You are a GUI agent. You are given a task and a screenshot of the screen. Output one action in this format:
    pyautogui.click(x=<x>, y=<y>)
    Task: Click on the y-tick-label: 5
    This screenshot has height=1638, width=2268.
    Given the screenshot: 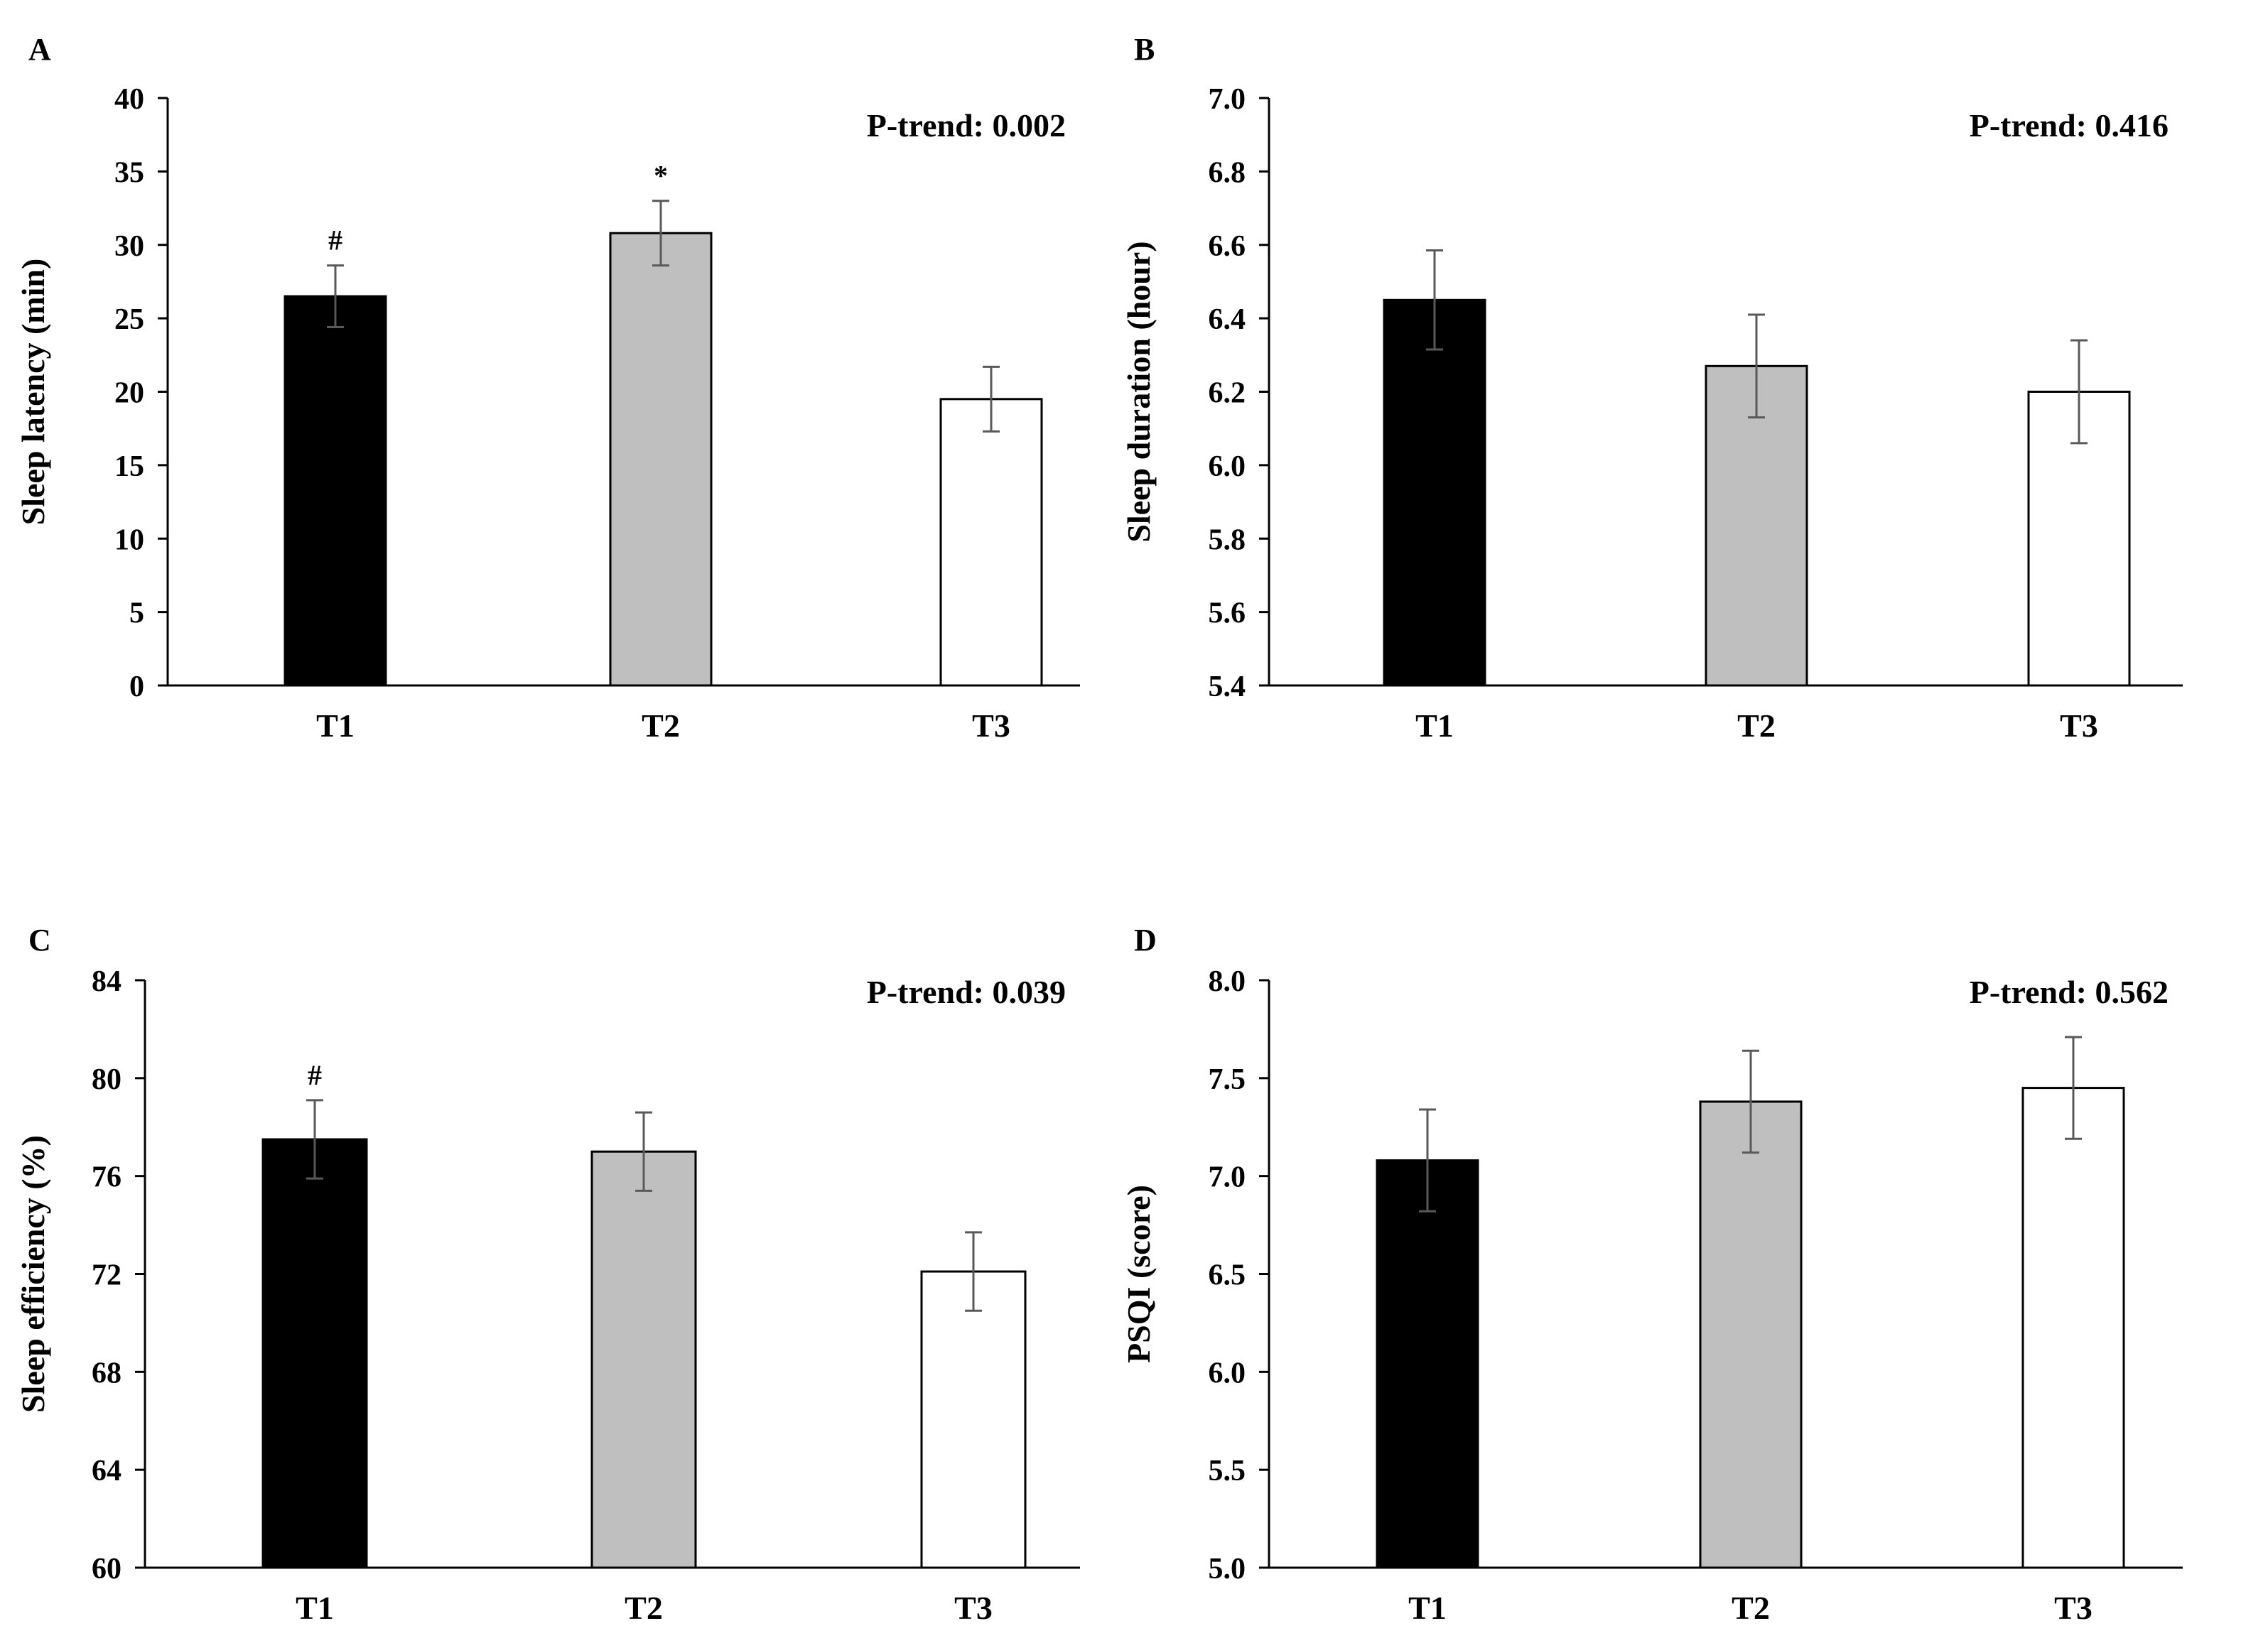 What is the action you would take?
    pyautogui.click(x=136, y=613)
    